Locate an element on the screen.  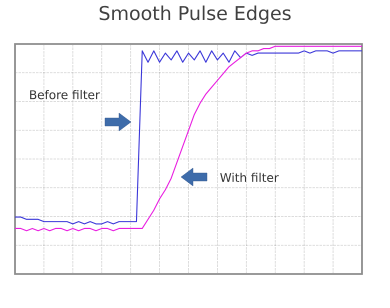
annotation: With filter is located at coordinates (249, 177).